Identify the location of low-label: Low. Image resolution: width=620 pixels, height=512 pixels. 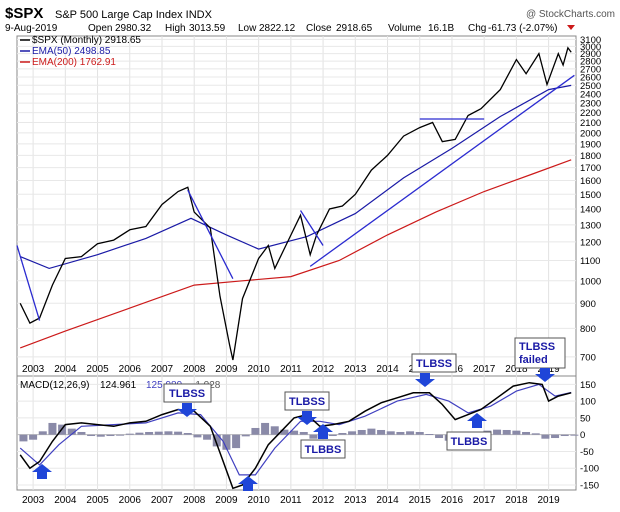
(247, 28).